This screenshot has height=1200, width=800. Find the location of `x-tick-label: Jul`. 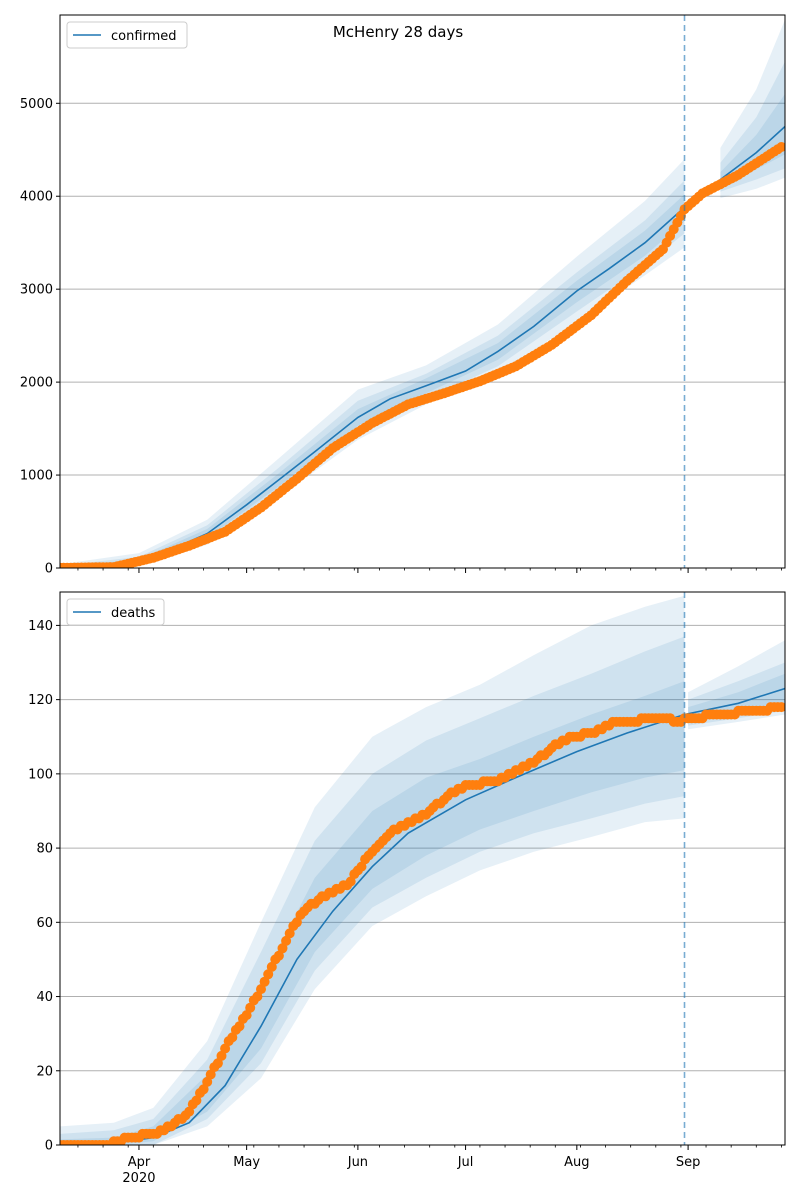

x-tick-label: Jul is located at coordinates (465, 1162).